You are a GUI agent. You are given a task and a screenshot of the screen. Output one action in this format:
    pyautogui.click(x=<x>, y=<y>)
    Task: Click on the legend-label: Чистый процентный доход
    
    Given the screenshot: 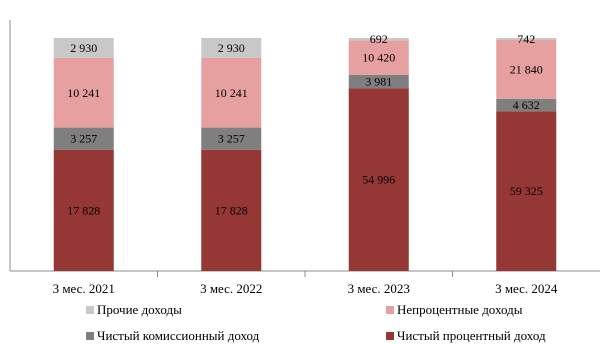 What is the action you would take?
    pyautogui.click(x=471, y=335)
    